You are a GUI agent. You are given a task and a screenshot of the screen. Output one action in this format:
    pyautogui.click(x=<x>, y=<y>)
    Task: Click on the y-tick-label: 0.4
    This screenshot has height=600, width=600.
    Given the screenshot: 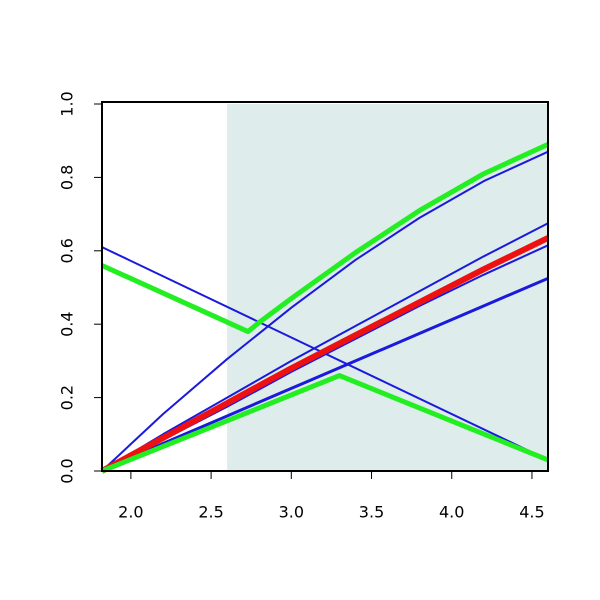 What is the action you would take?
    pyautogui.click(x=67, y=323)
    